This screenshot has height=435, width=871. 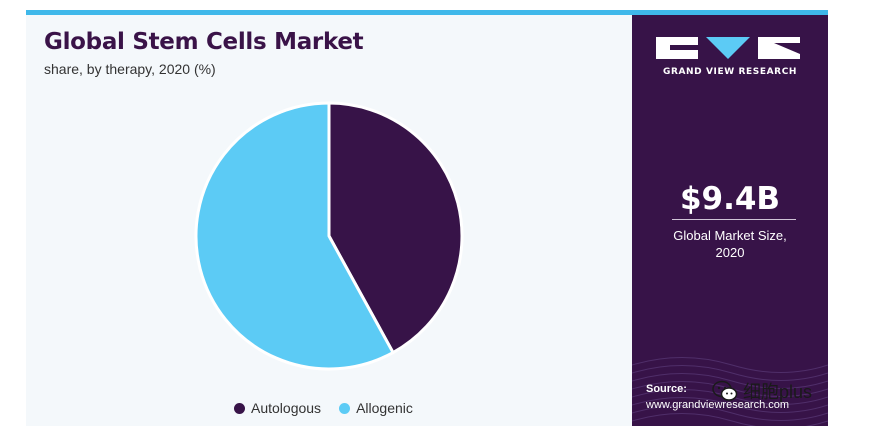 I want to click on brand-name: GRAND VIEW RESEARCH, so click(x=730, y=72).